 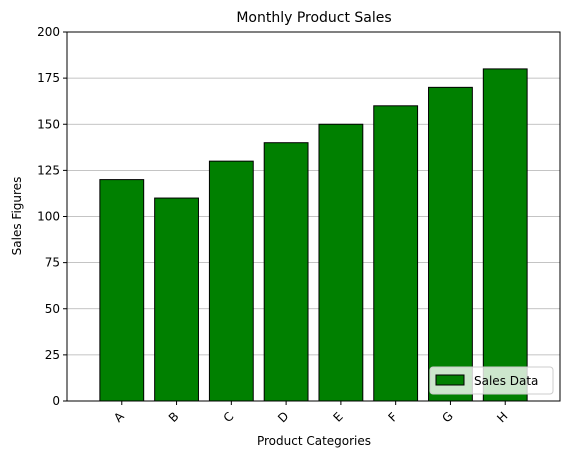 I want to click on y-tick-label-75: 75, so click(x=52, y=263).